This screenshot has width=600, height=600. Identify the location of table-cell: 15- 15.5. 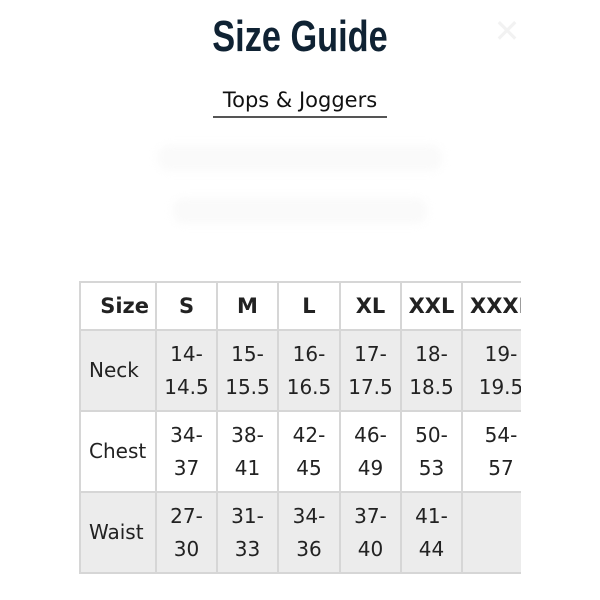
(247, 370).